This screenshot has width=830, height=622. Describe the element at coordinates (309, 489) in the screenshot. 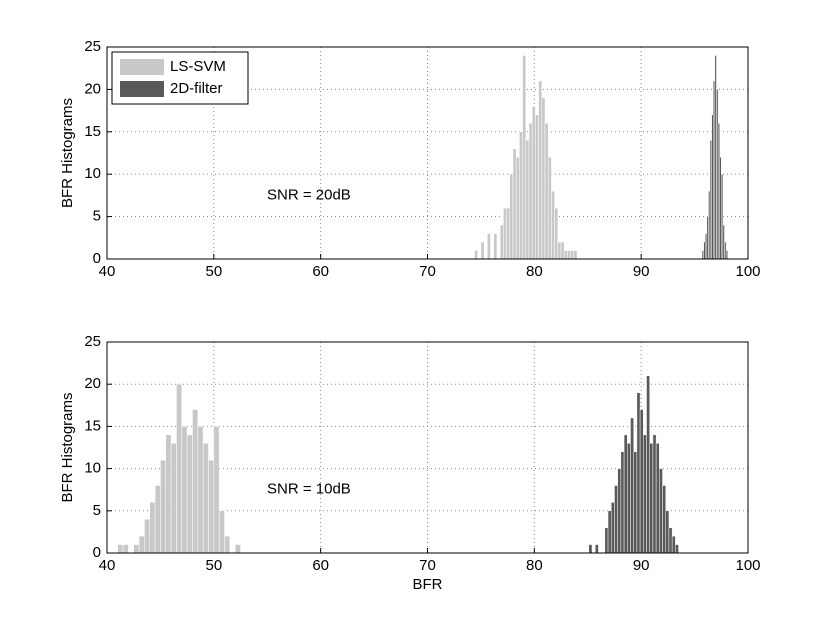

I see `annotation: SNR = 10dB` at that location.